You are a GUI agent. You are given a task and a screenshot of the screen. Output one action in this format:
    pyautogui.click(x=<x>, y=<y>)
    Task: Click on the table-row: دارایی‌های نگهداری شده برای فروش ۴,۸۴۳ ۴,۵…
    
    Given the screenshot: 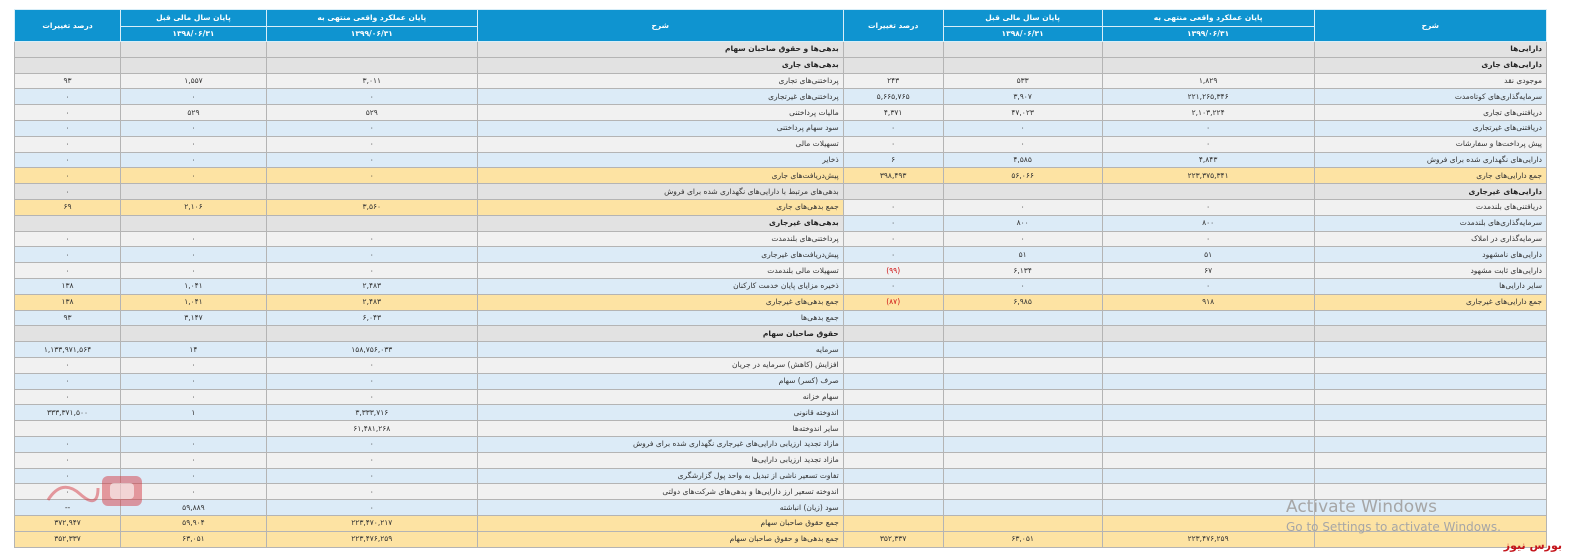 What is the action you would take?
    pyautogui.click(x=780, y=160)
    